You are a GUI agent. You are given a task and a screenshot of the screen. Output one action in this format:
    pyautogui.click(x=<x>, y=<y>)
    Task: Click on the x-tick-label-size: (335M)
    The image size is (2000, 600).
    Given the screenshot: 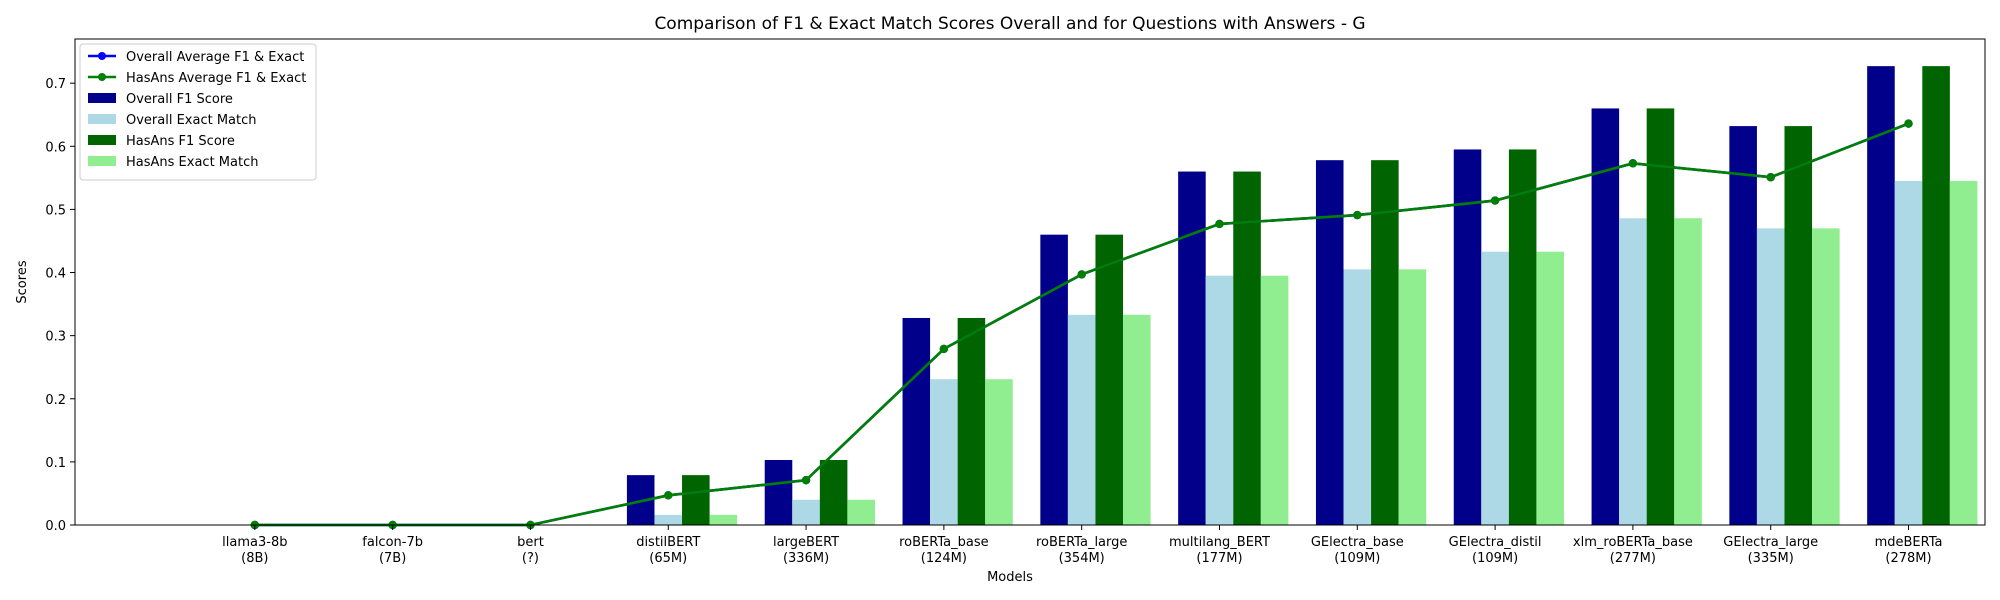 What is the action you would take?
    pyautogui.click(x=1771, y=558)
    